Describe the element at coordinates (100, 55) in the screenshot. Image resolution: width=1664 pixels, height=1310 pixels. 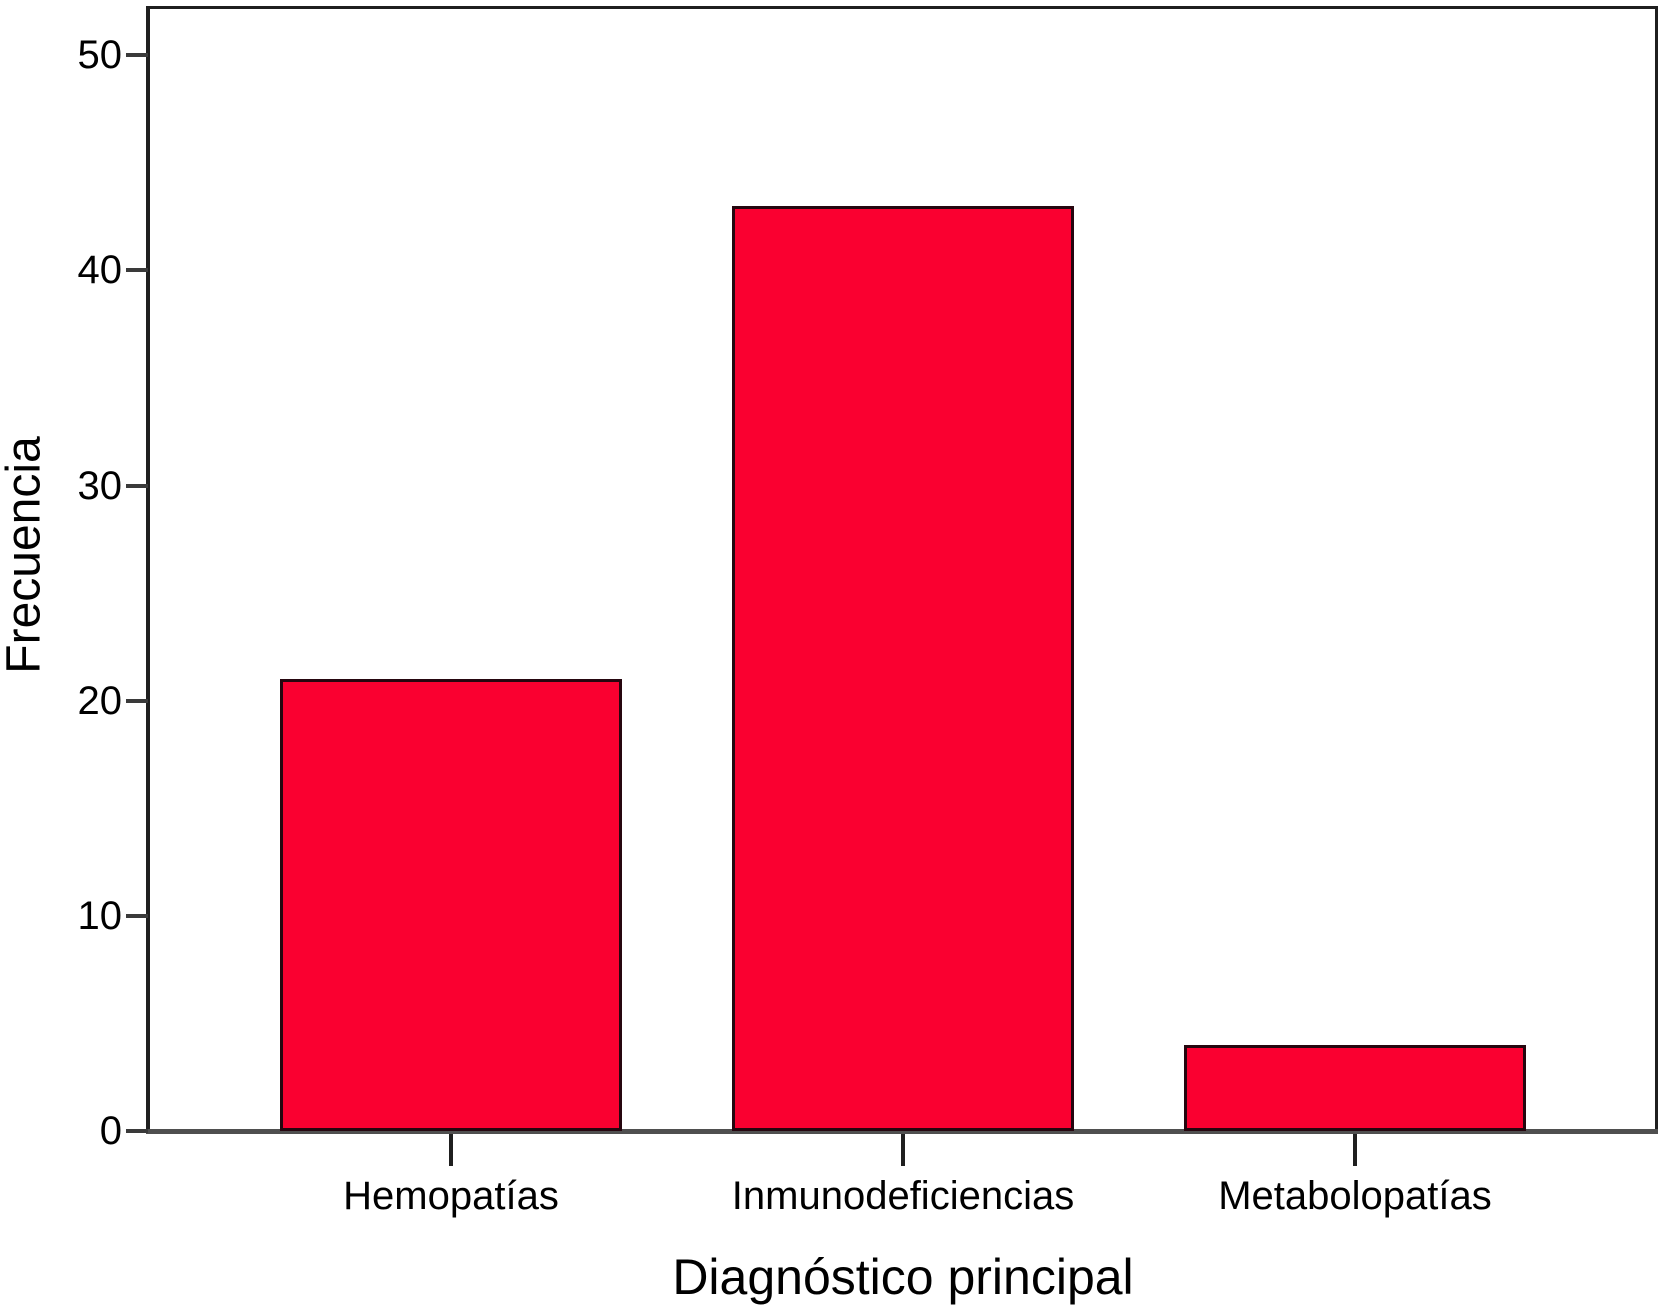
I see `y-tick-label-50: 50` at that location.